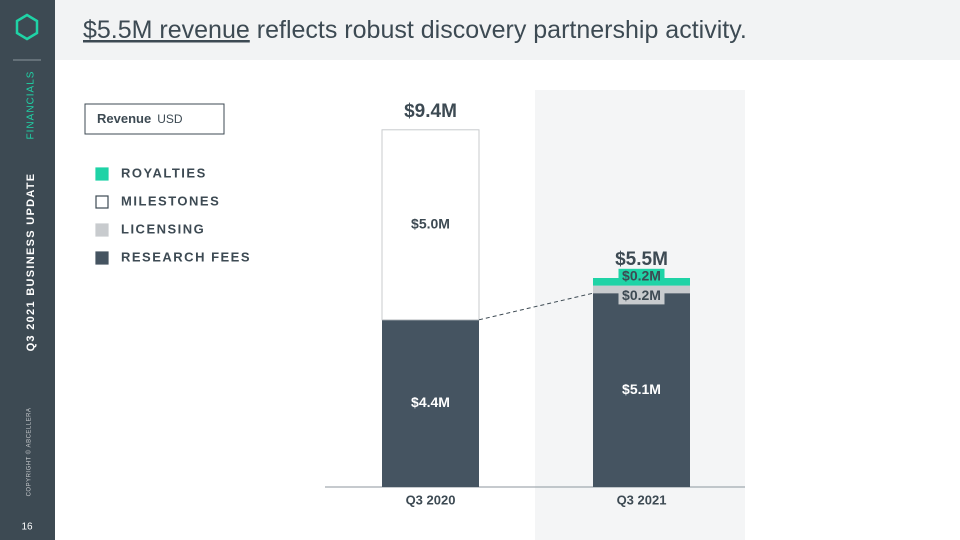  Describe the element at coordinates (536, 306) in the screenshot. I see `connector` at that location.